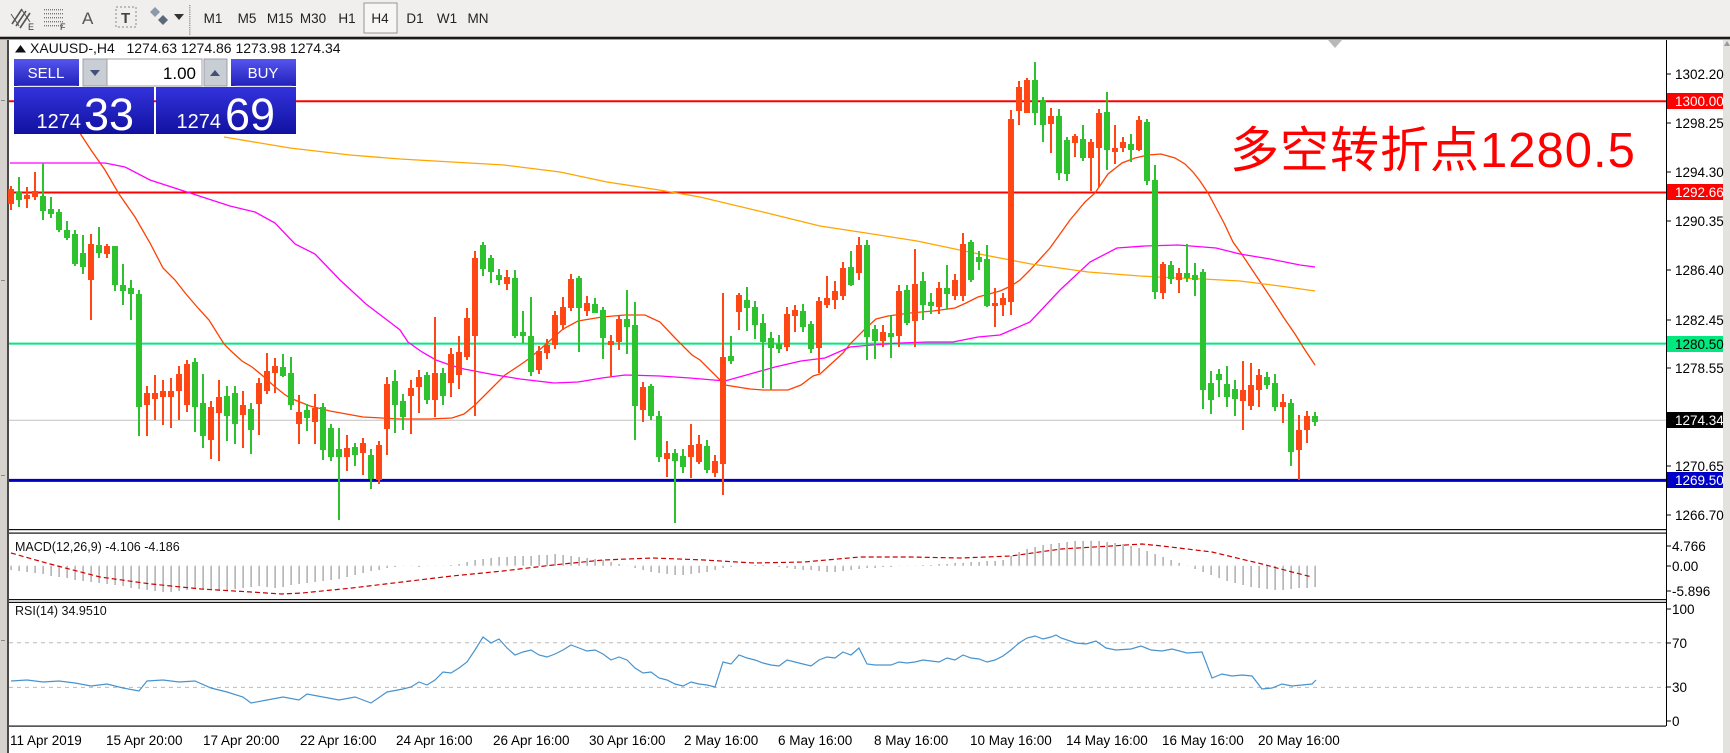 This screenshot has height=753, width=1730. Describe the element at coordinates (46, 740) in the screenshot. I see `svg-text: 11 Apr 2019` at that location.